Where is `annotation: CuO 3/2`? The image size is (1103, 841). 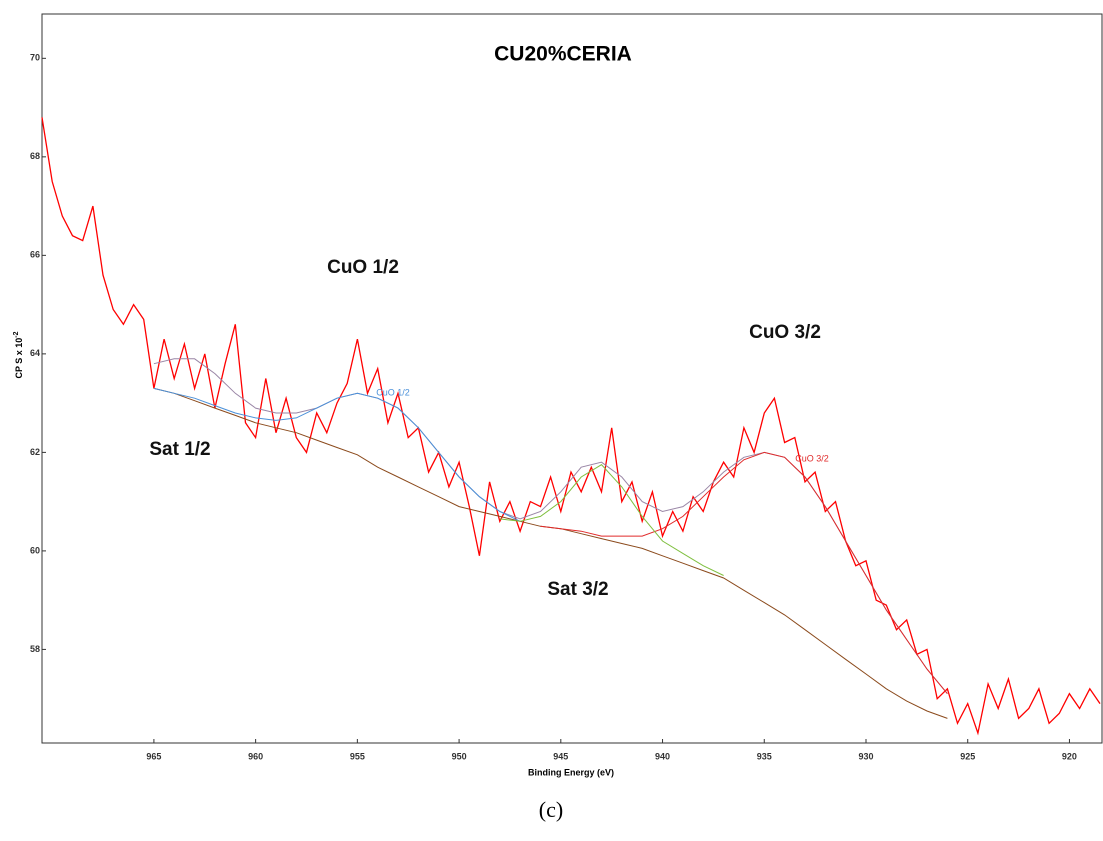
annotation: CuO 3/2 is located at coordinates (785, 332).